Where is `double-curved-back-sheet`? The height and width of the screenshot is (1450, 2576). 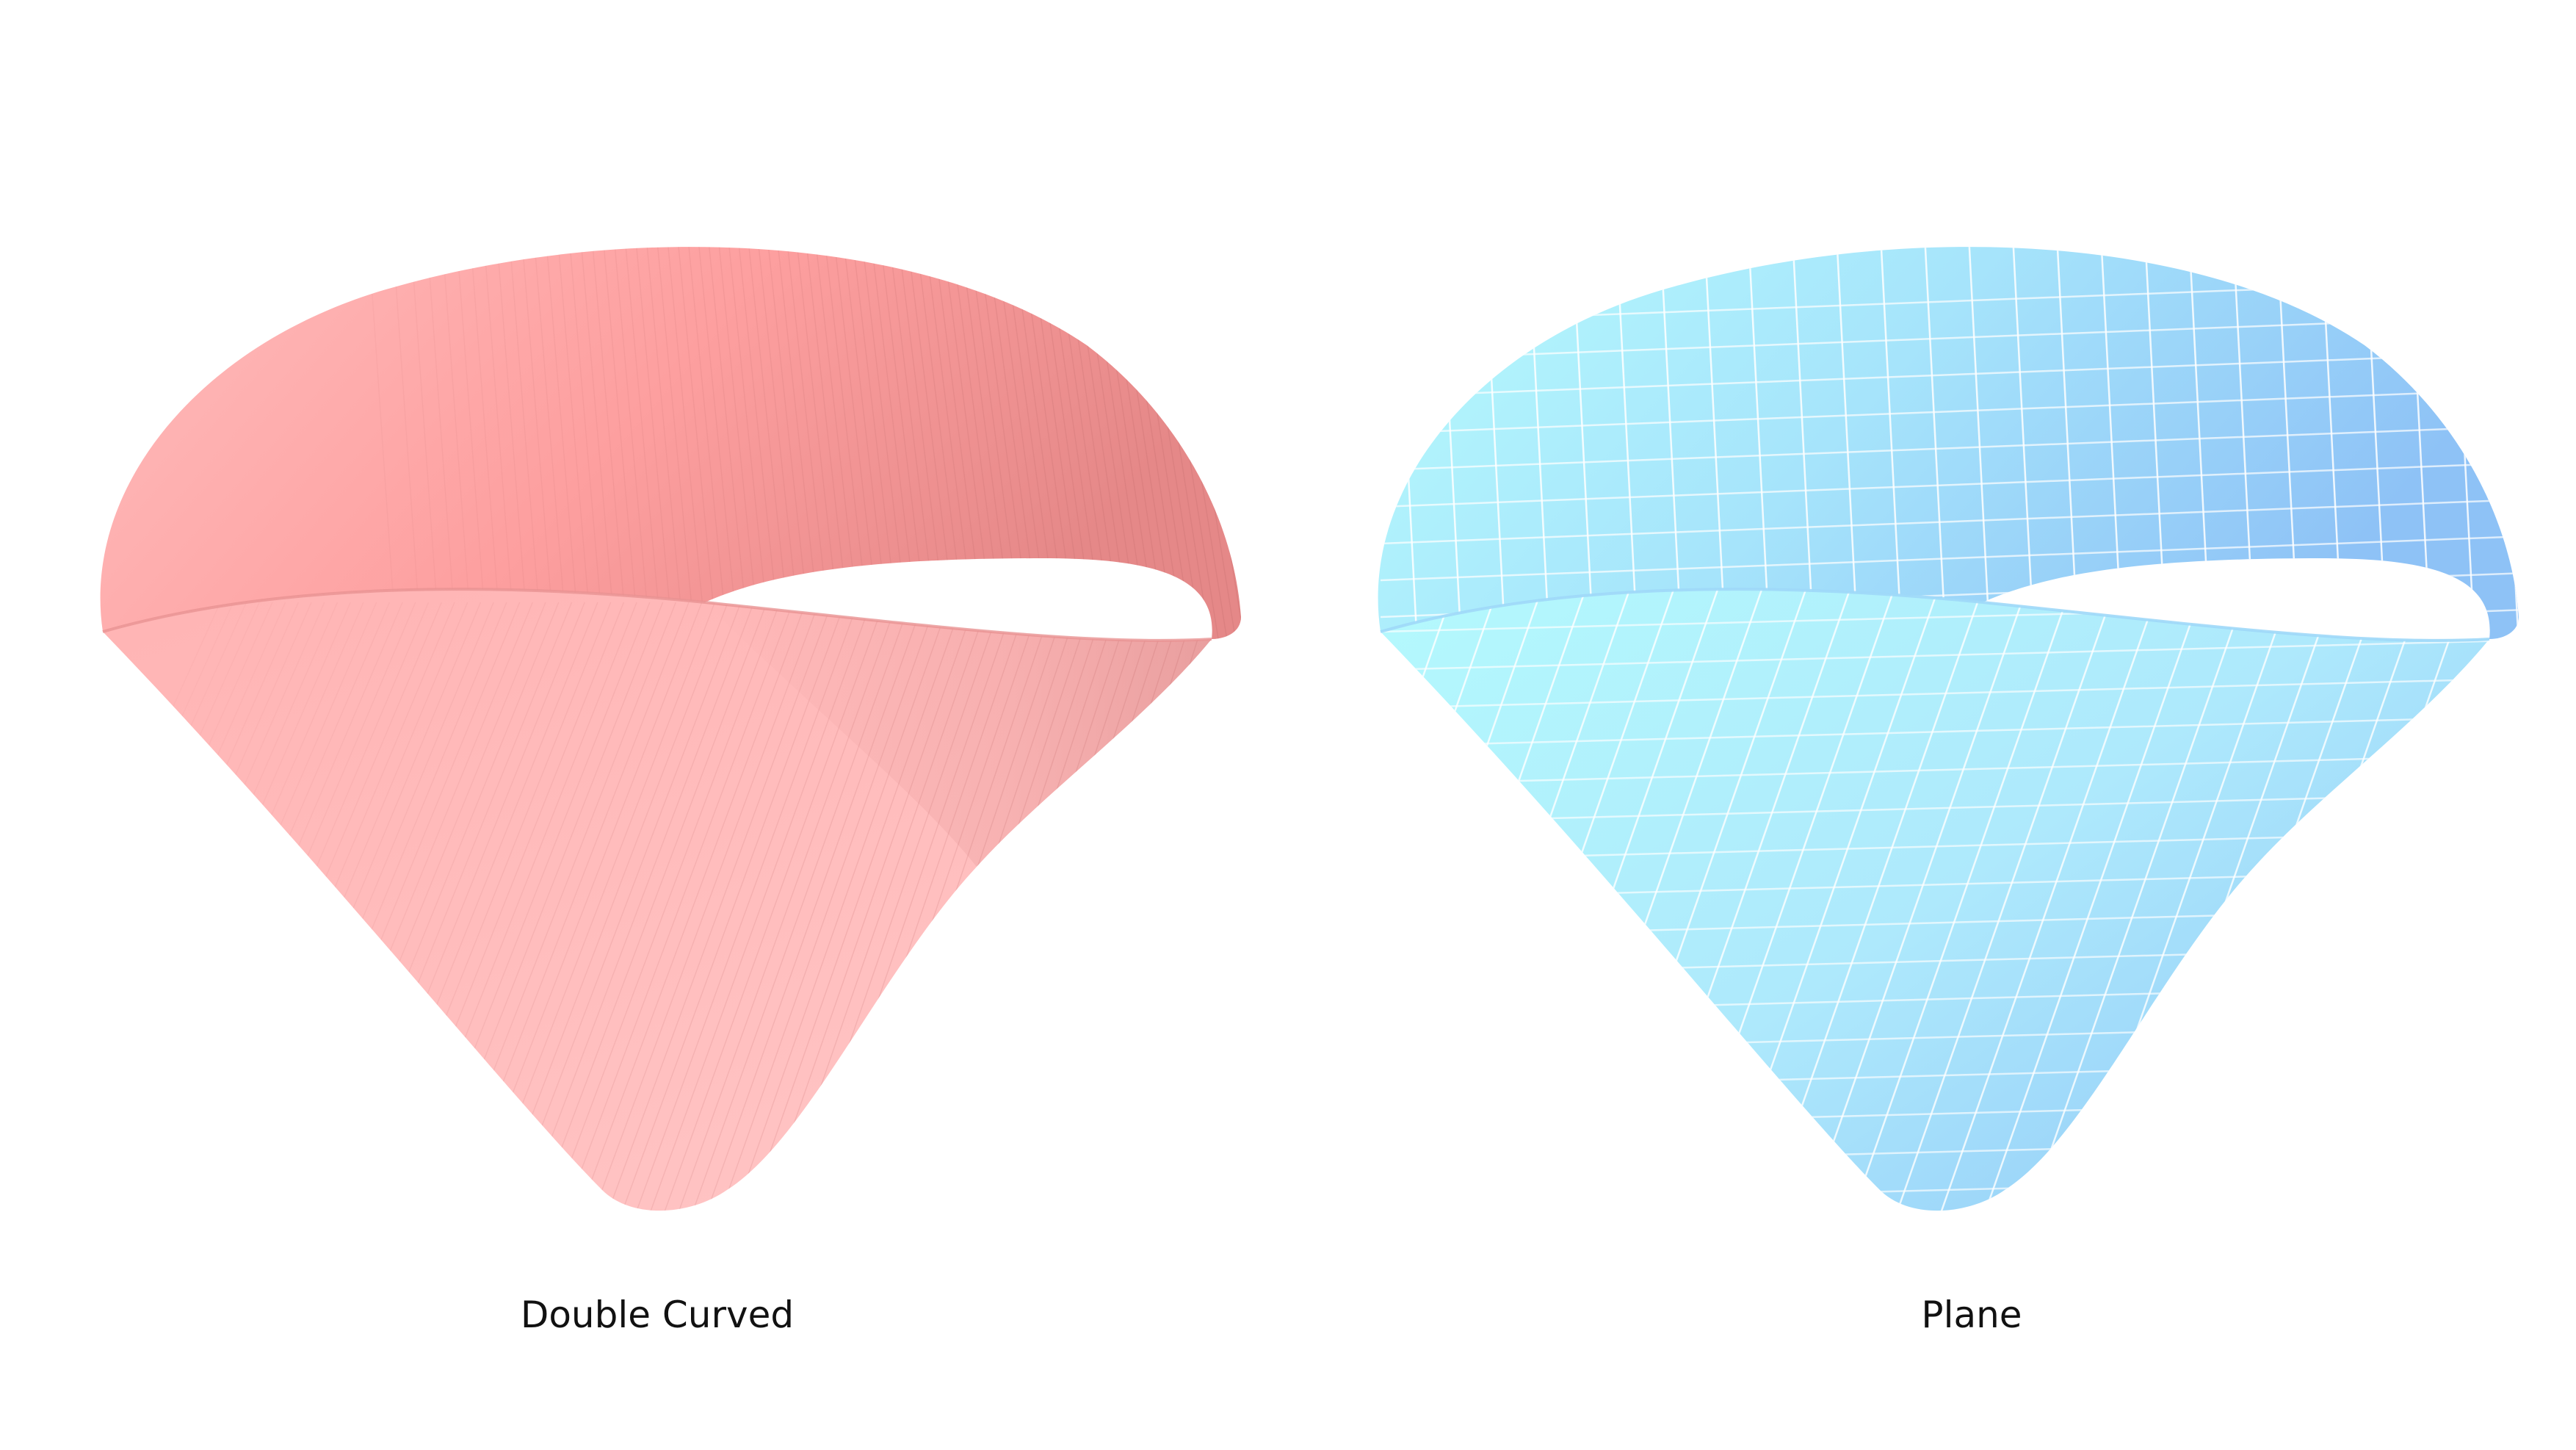
double-curved-back-sheet is located at coordinates (670, 443).